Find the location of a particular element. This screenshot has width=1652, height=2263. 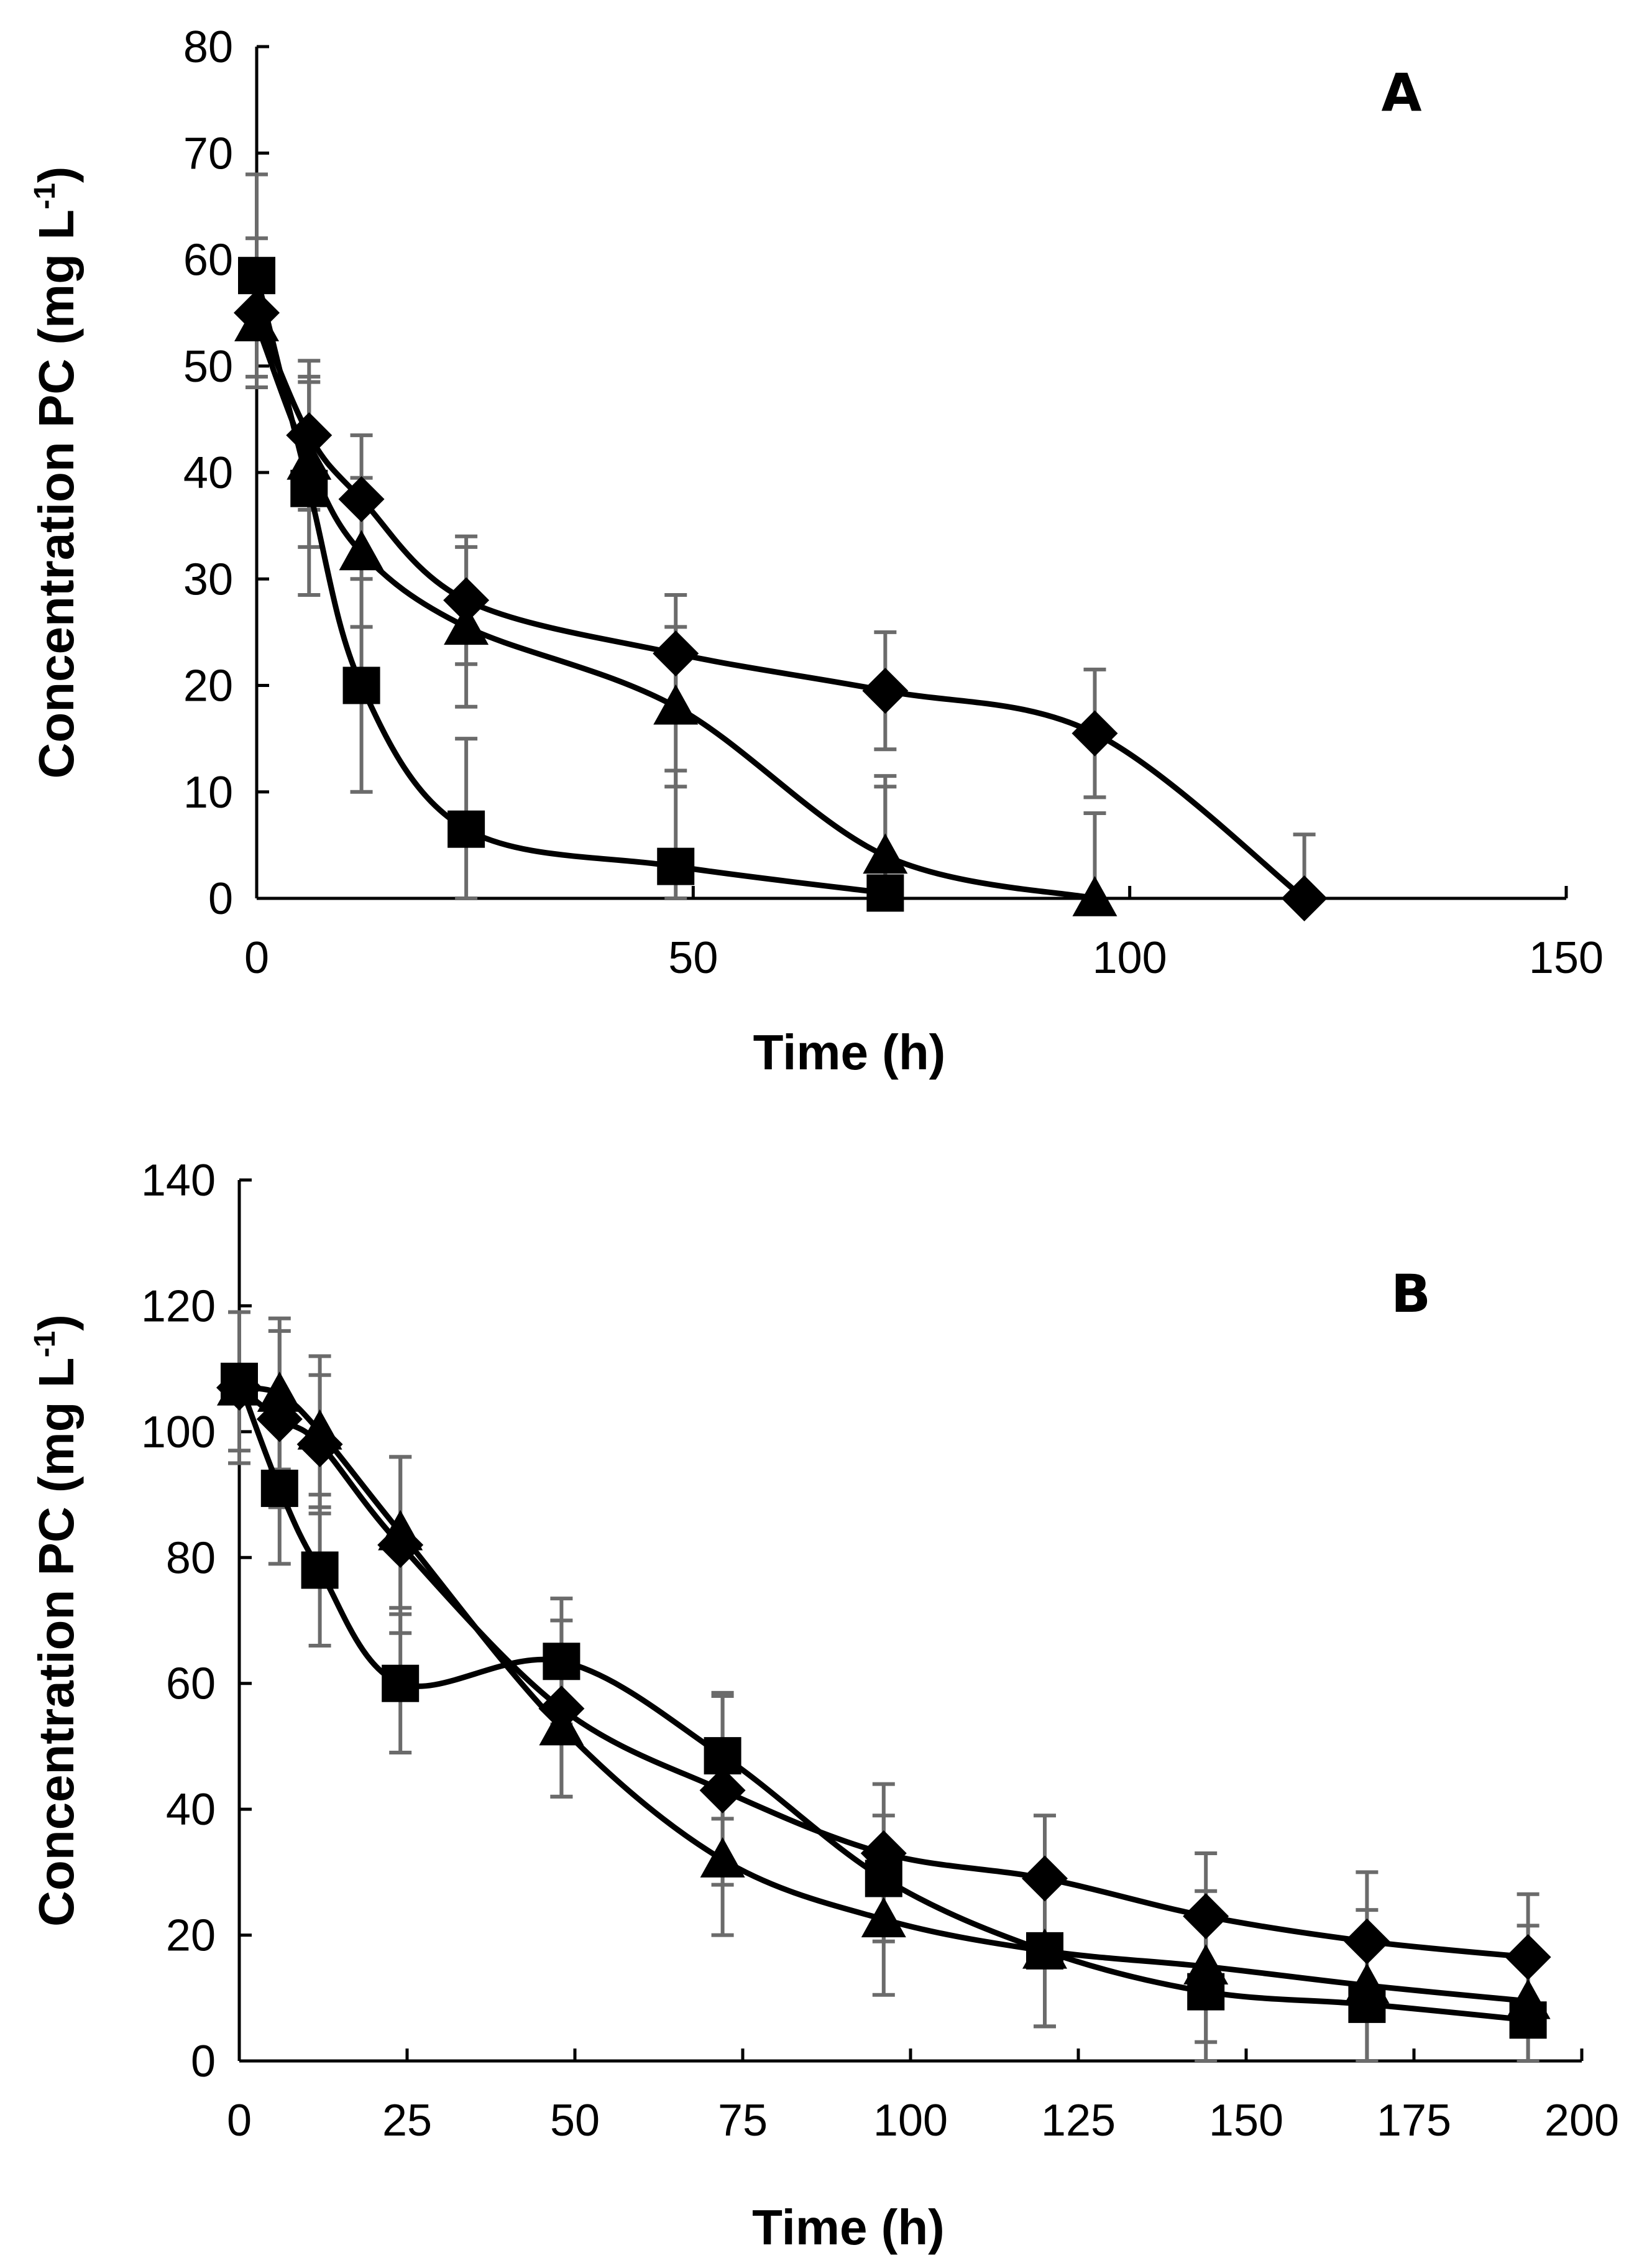

x-tick-label: 25 is located at coordinates (407, 2120).